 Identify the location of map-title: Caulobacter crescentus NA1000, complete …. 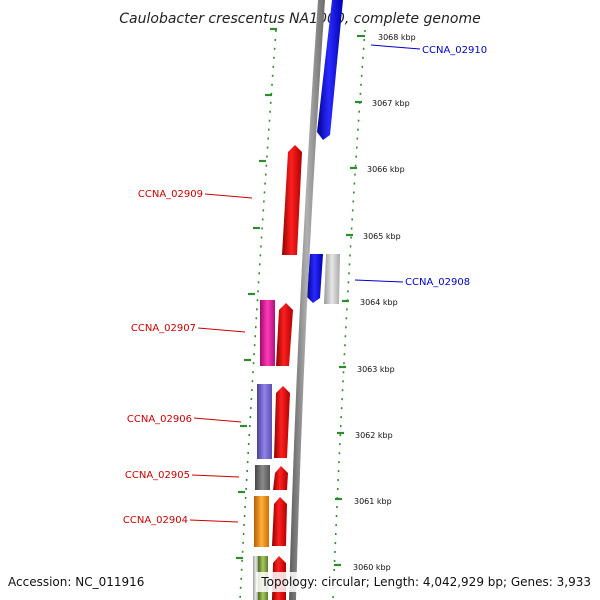
(299, 19).